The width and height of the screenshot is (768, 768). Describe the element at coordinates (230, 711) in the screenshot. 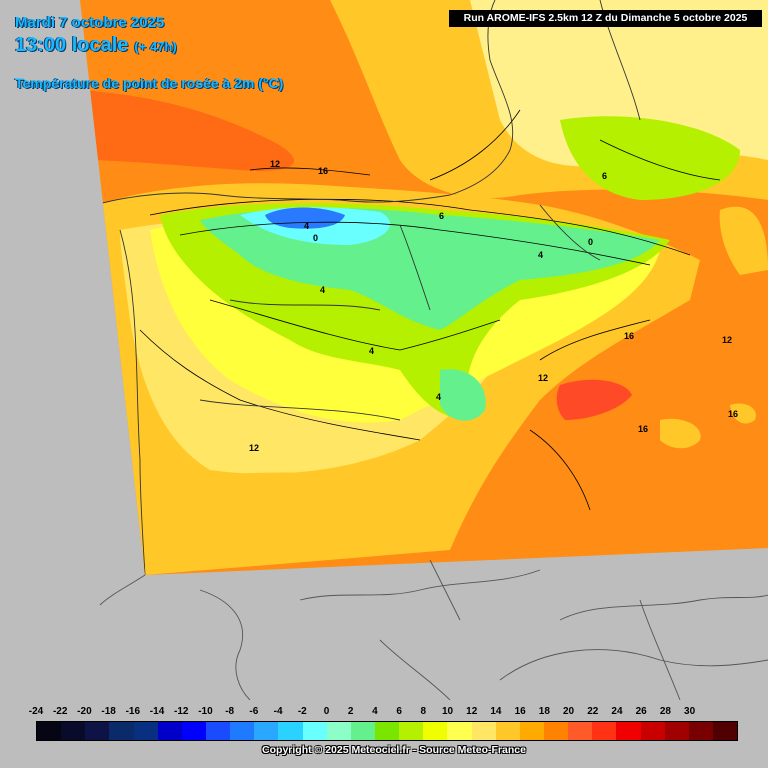

I see `scale-tick-label: -8` at that location.